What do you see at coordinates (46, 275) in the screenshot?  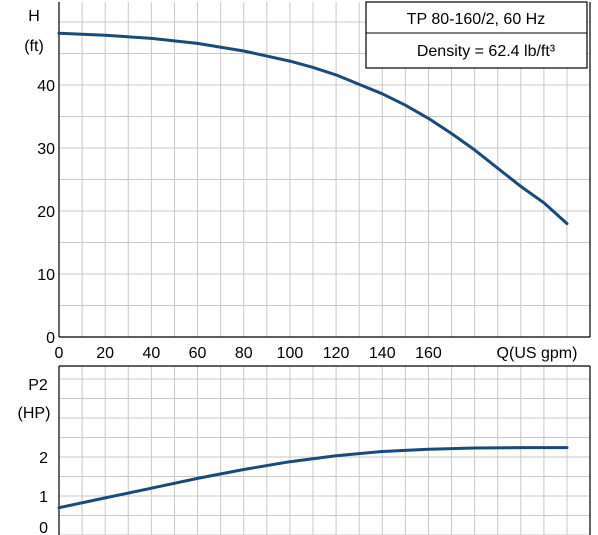 I see `head-y-tick-label: 10` at bounding box center [46, 275].